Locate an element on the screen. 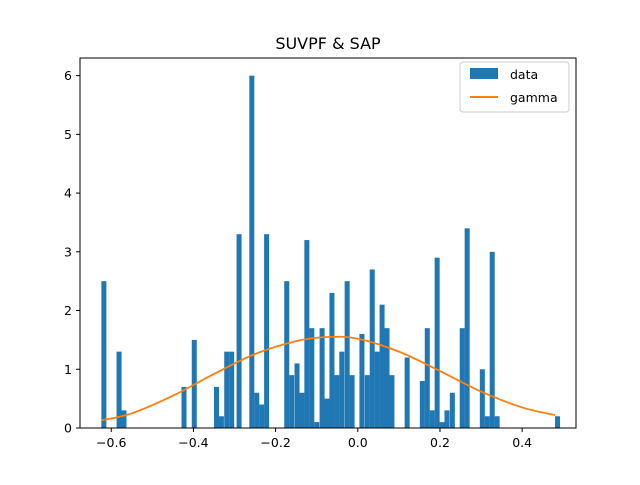 The height and width of the screenshot is (485, 640). y-tick-label: 1 is located at coordinates (68, 369).